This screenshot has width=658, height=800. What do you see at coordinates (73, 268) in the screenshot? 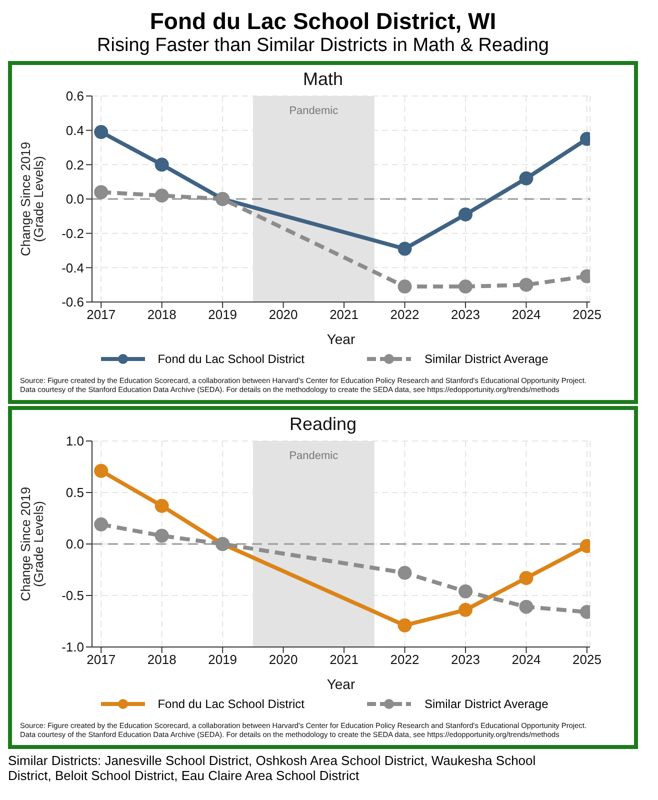
I see `y-tick-label: -0.4` at bounding box center [73, 268].